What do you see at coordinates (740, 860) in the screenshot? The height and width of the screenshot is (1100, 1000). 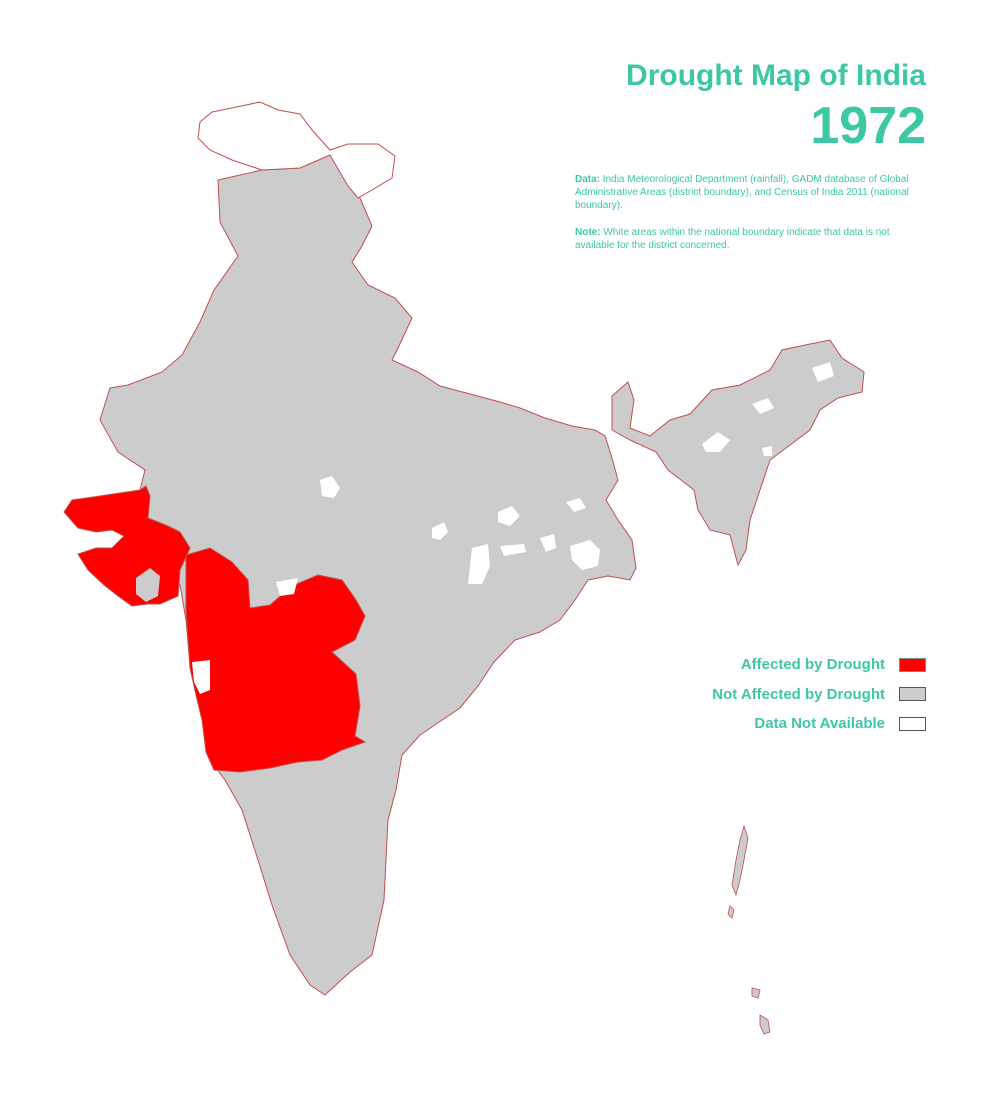 I see `region-andaman` at bounding box center [740, 860].